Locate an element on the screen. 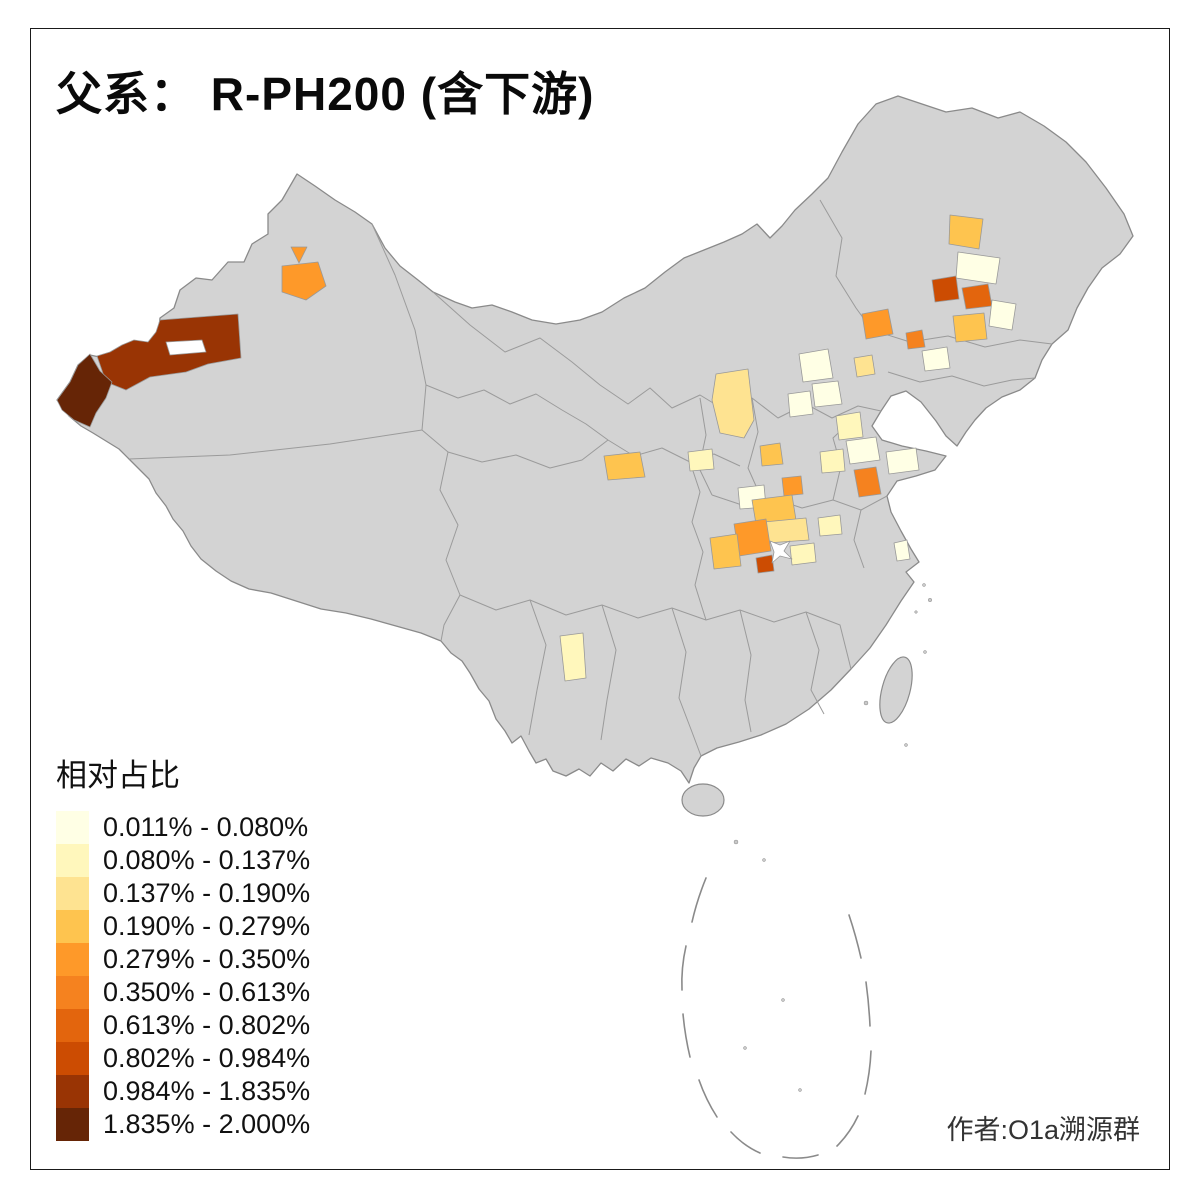 This screenshot has height=1200, width=1200. legend-row: 0.350% - 0.613% is located at coordinates (183, 992).